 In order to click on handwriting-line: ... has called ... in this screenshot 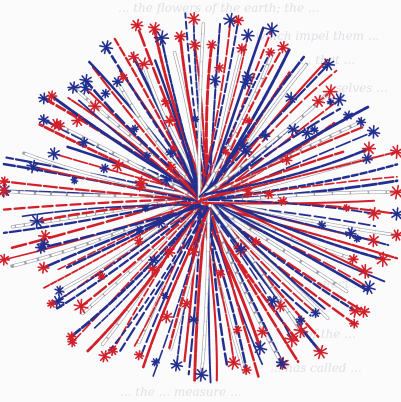, I will do `click(316, 368)`.